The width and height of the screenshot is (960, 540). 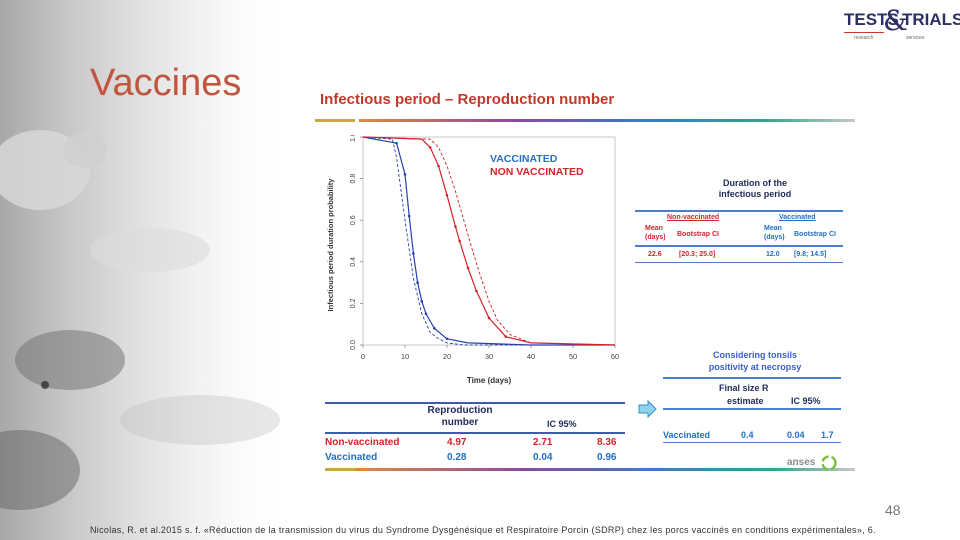 I want to click on tonsils-rule-bottom, so click(x=752, y=442).